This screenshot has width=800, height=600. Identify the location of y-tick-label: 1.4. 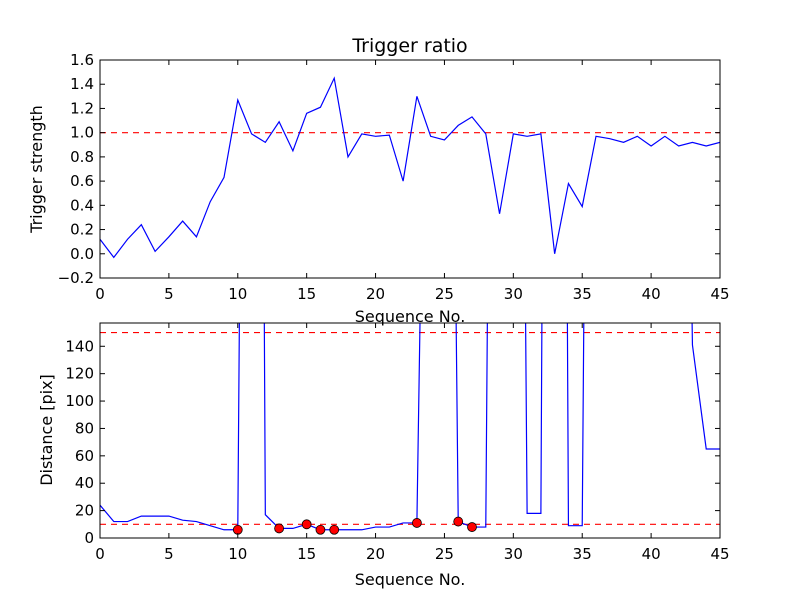
(82, 84).